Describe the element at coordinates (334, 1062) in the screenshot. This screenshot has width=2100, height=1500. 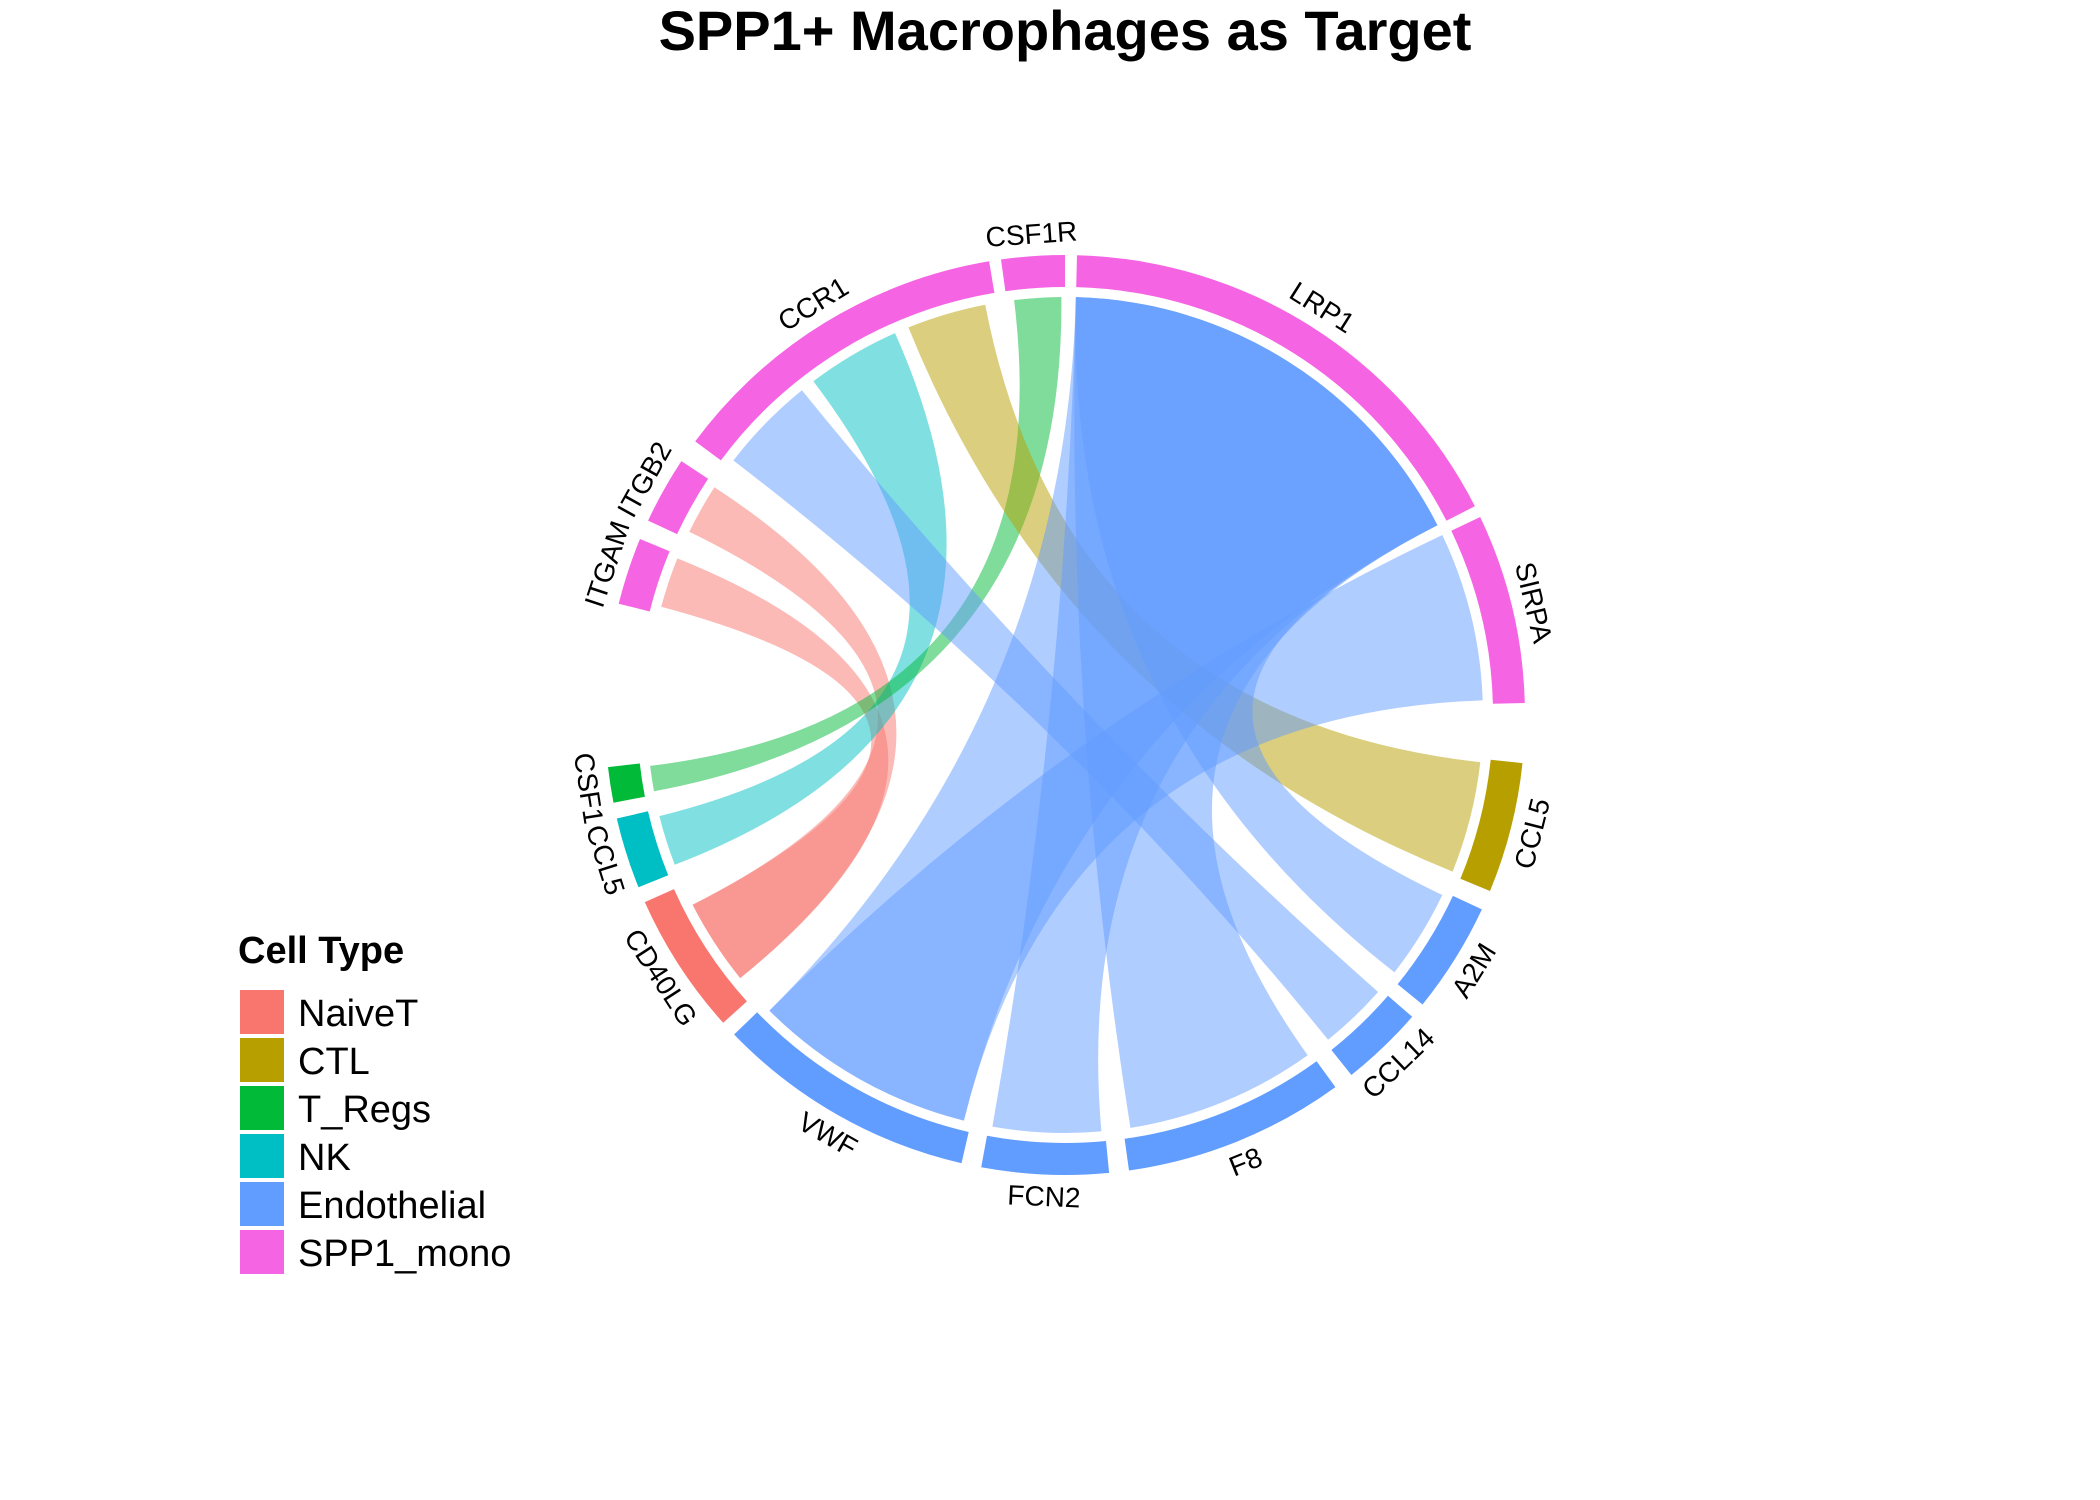
I see `legend-label-ctl: CTL` at that location.